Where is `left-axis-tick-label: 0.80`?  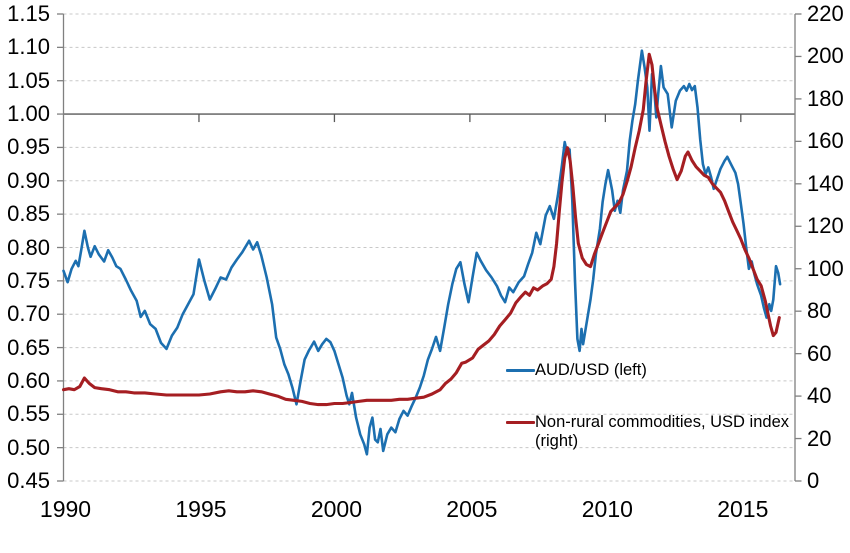 left-axis-tick-label: 0.80 is located at coordinates (28, 247).